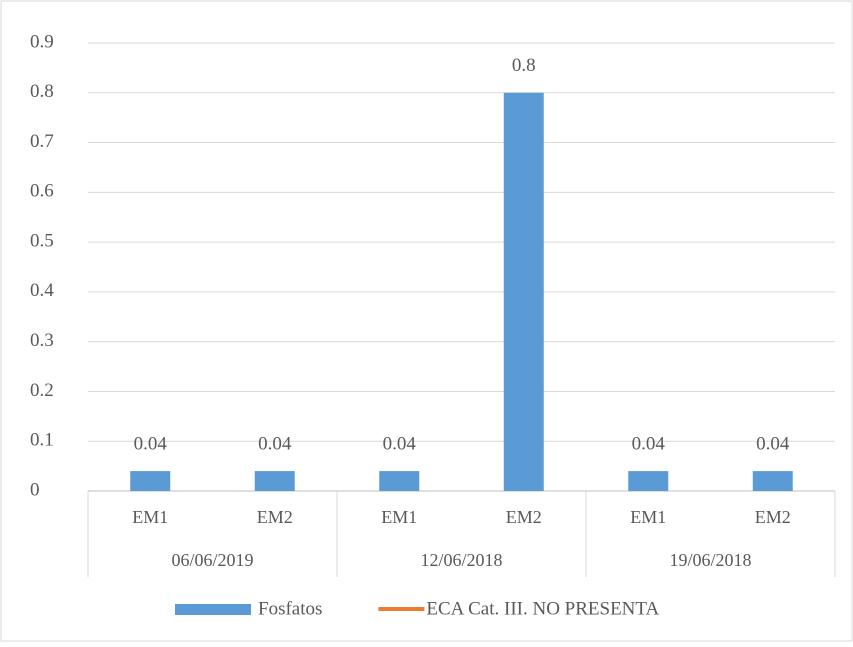  What do you see at coordinates (212, 560) in the screenshot?
I see `group-label: 06/06/2019` at bounding box center [212, 560].